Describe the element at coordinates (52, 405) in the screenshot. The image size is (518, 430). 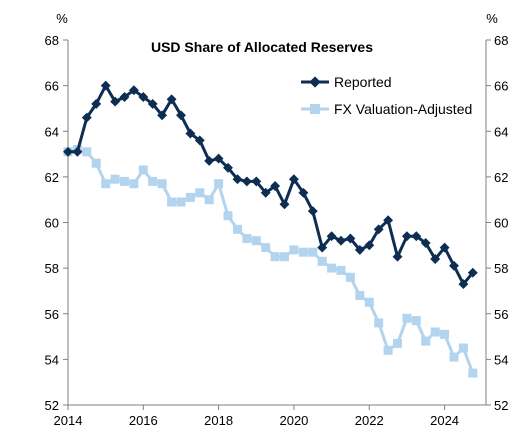
I see `left-y-tick-label: 52` at that location.